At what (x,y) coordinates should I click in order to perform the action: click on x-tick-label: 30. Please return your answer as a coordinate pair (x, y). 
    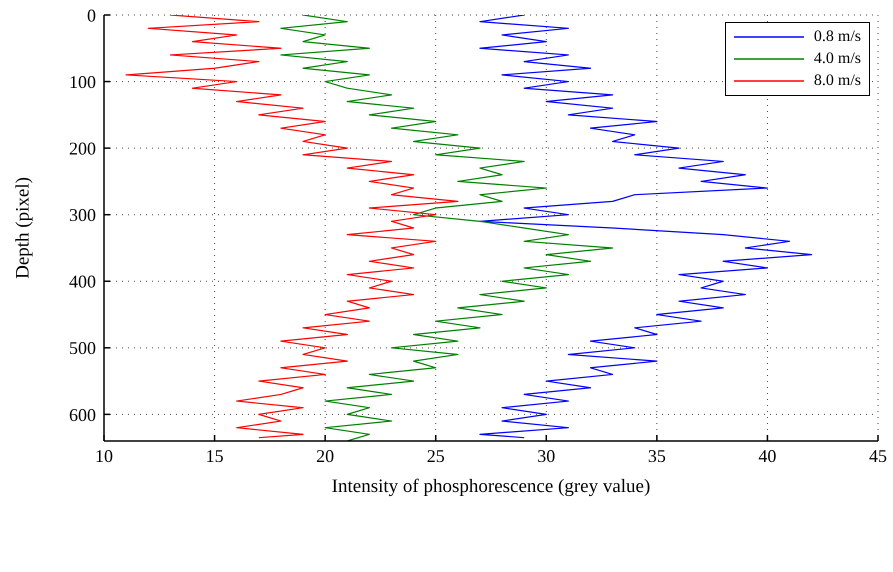
    Looking at the image, I should click on (546, 456).